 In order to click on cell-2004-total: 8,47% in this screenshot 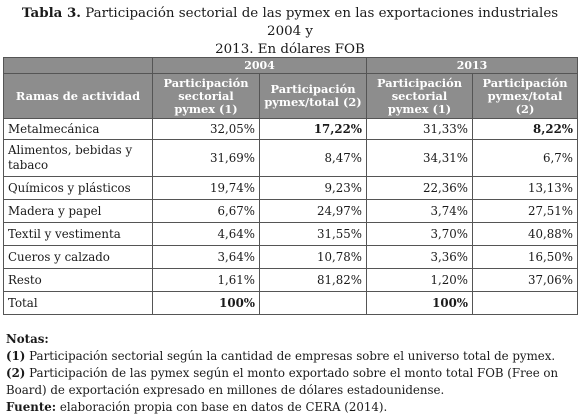, I will do `click(313, 158)`.